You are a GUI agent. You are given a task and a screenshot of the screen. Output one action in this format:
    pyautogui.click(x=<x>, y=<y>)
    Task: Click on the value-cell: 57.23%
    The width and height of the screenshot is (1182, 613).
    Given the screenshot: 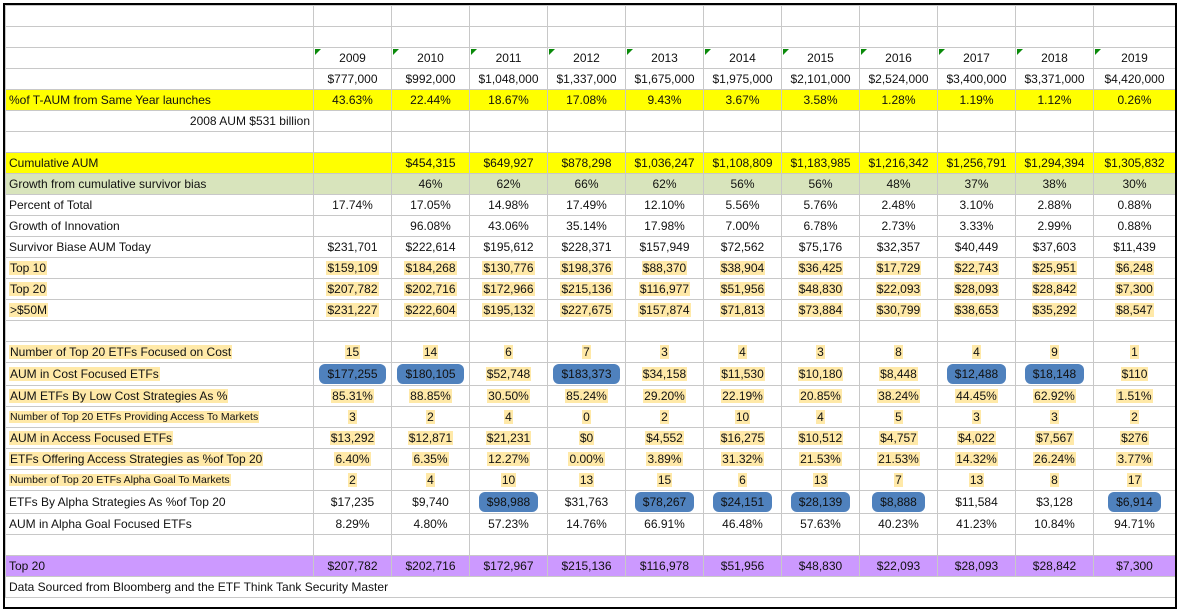 What is the action you would take?
    pyautogui.click(x=508, y=524)
    